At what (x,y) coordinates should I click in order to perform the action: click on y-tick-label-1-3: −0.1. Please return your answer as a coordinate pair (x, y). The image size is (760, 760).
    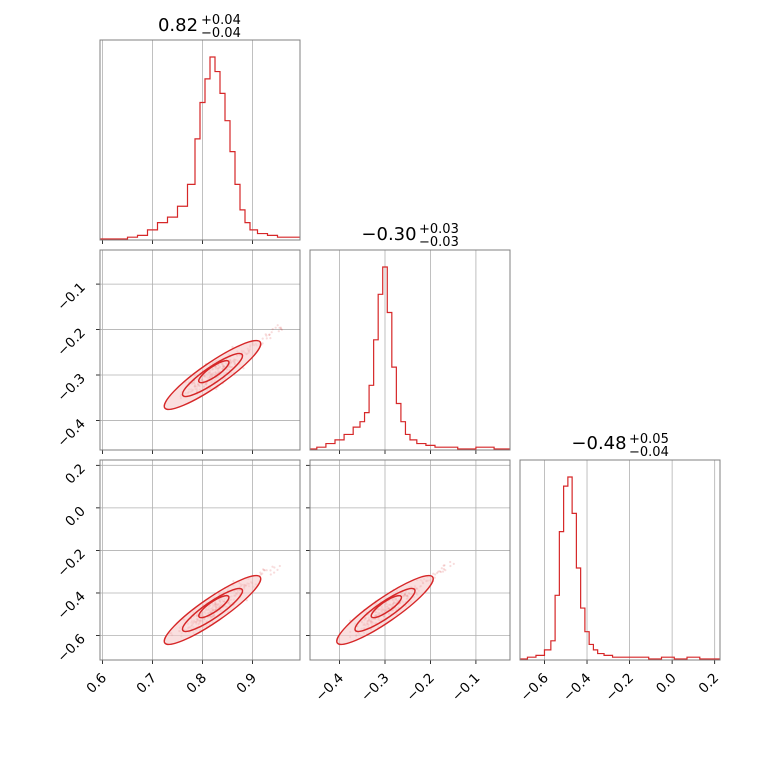
    Looking at the image, I should click on (71, 297).